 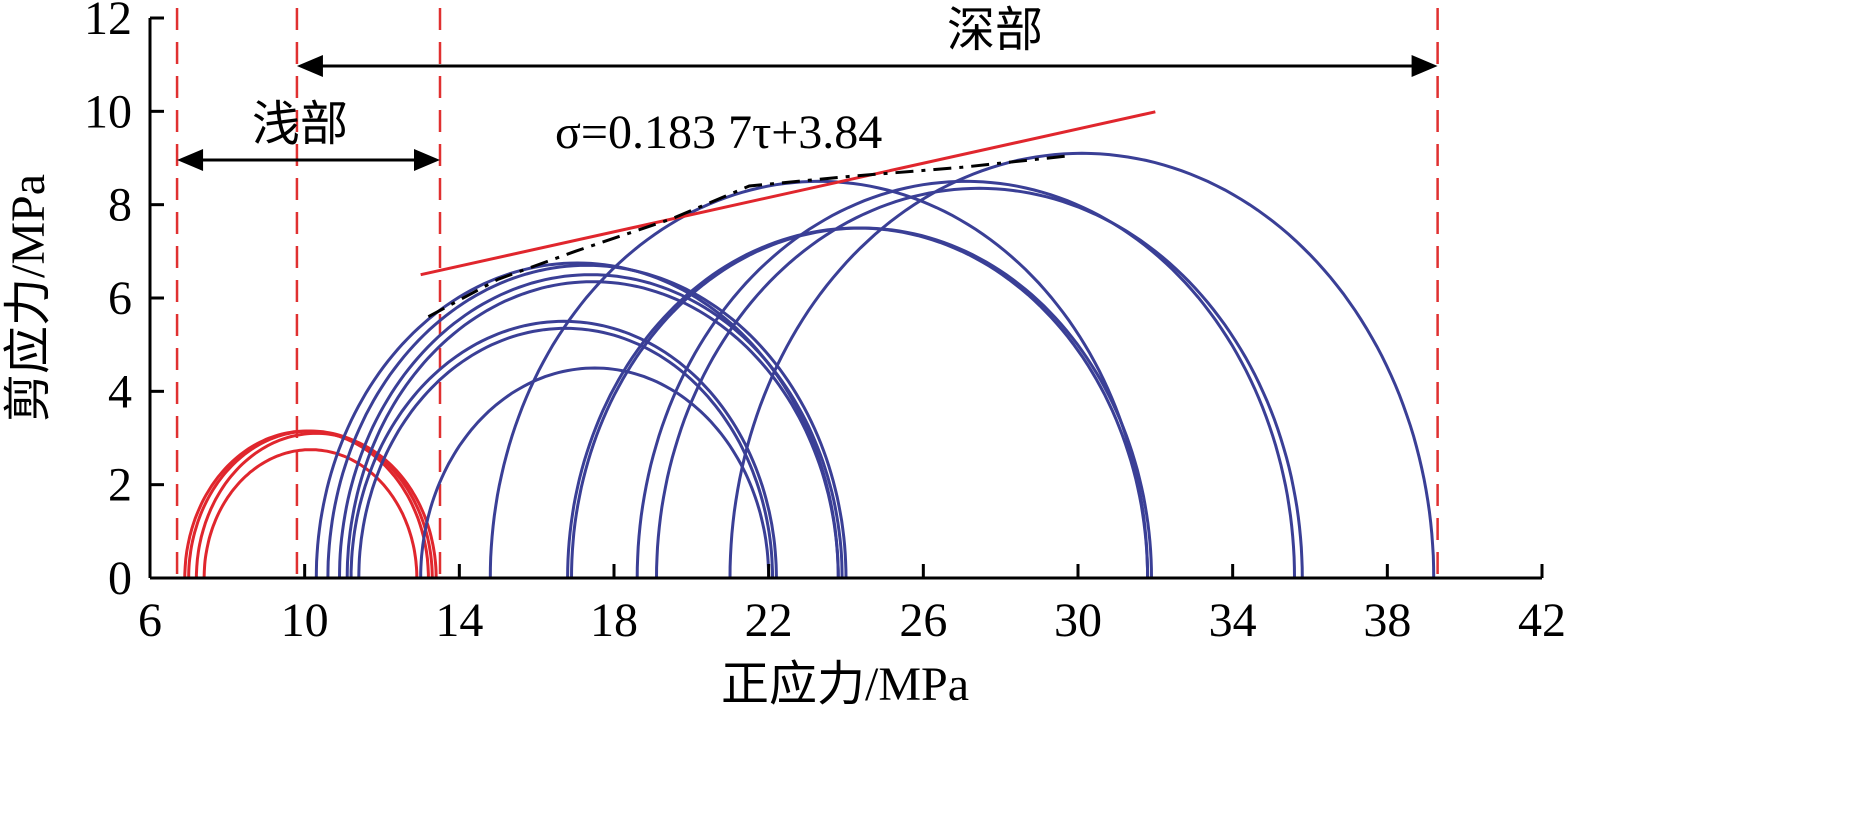 I want to click on deep-range-label: 深部, so click(x=995, y=30).